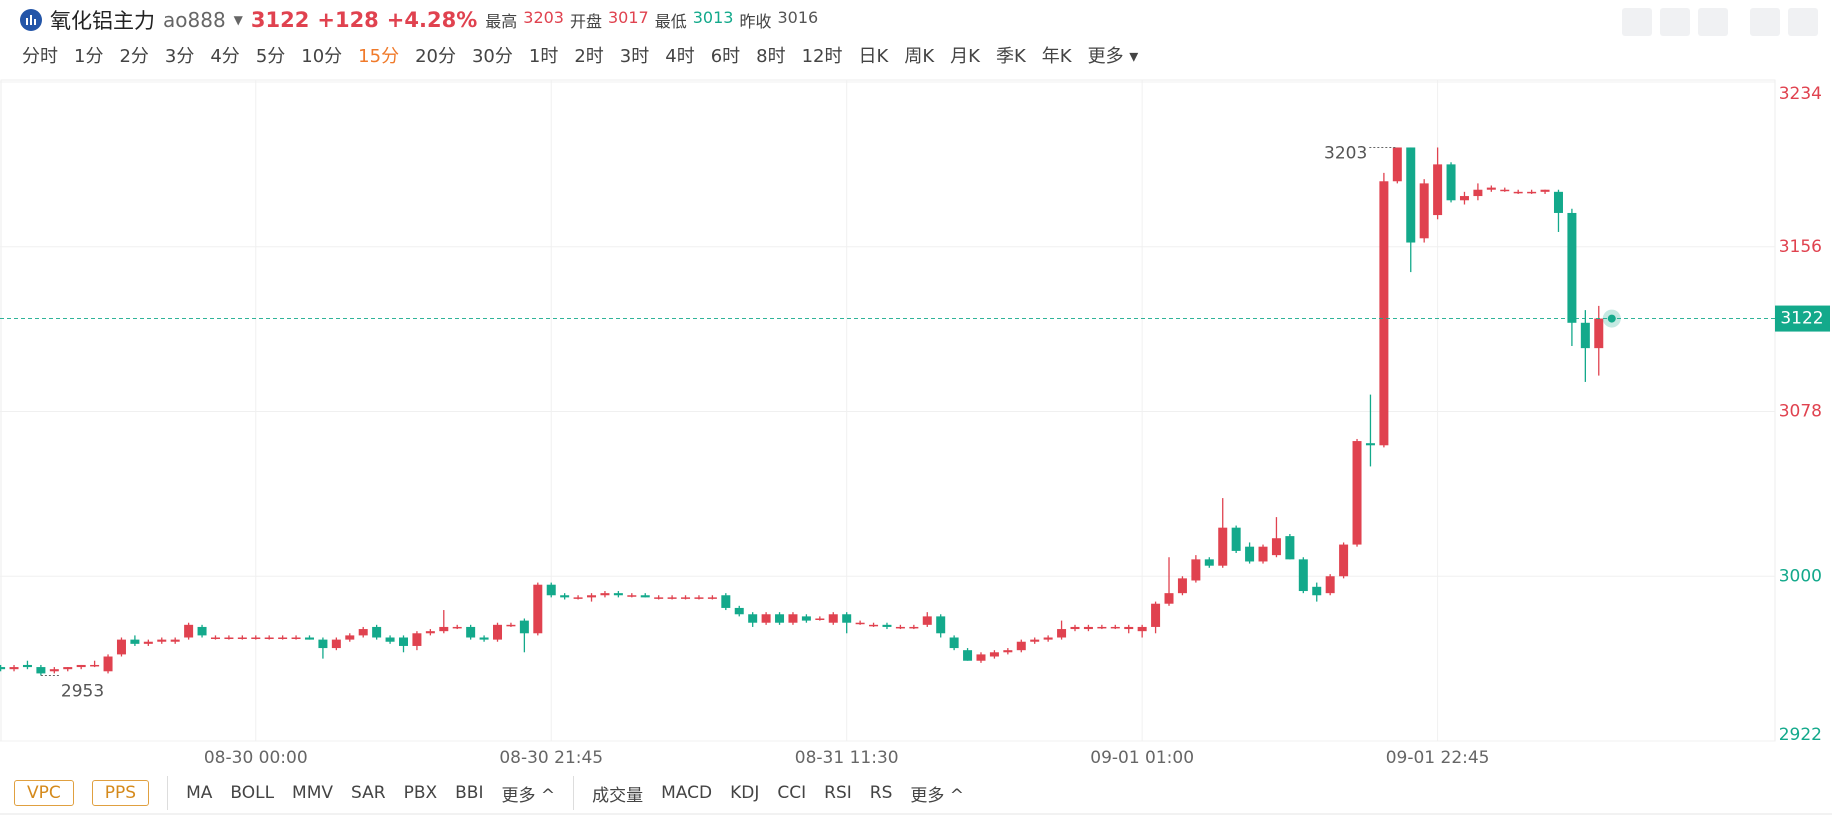 The image size is (1832, 817). What do you see at coordinates (838, 793) in the screenshot?
I see `sub-indicator: RSI` at bounding box center [838, 793].